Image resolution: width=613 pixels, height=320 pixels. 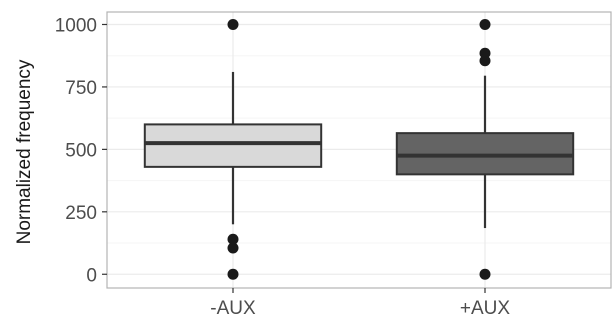 What do you see at coordinates (233, 145) in the screenshot?
I see `box-body` at bounding box center [233, 145].